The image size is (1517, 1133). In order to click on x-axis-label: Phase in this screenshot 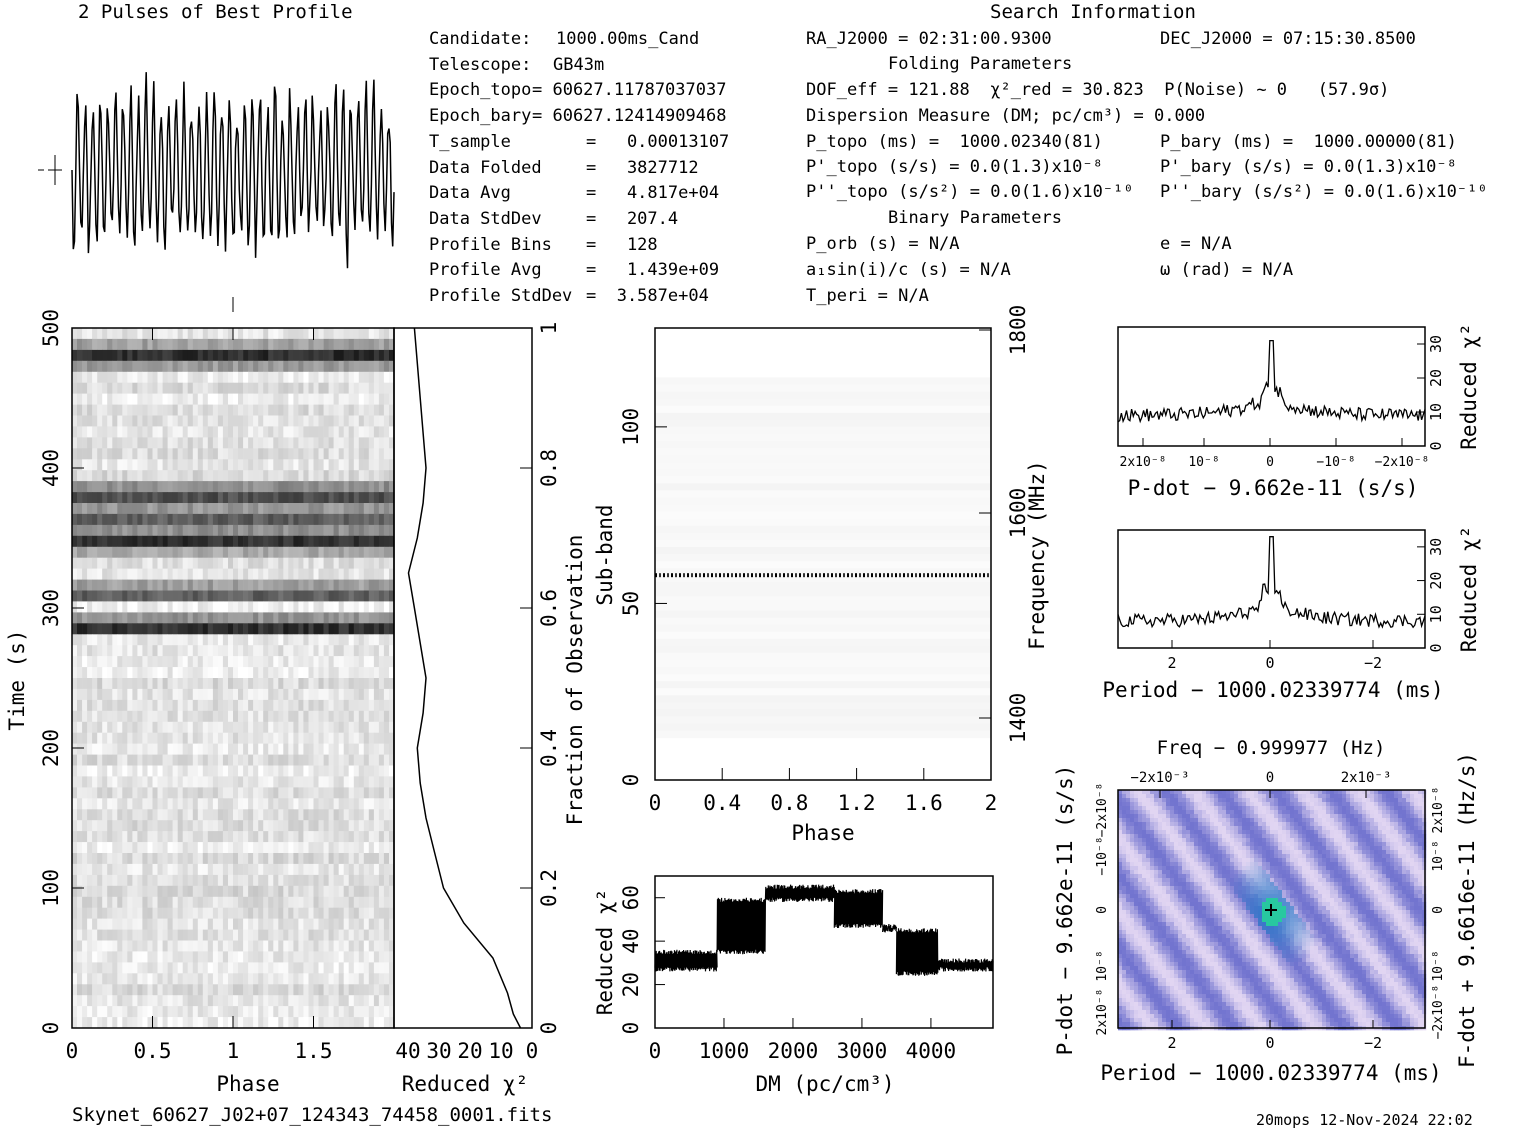, I will do `click(247, 1084)`.